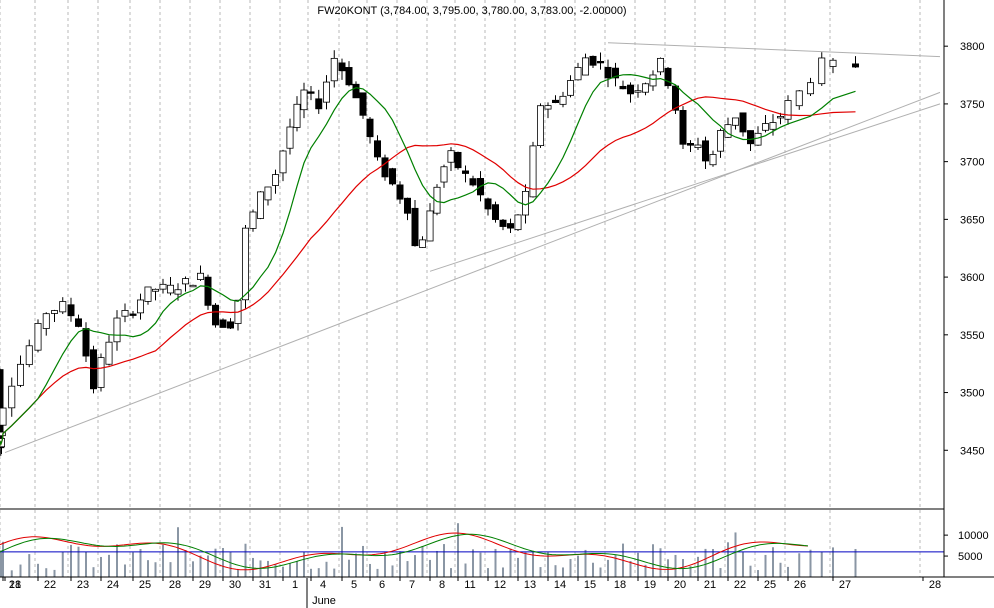 This screenshot has width=994, height=608. I want to click on date-tick-label: 18, so click(15, 585).